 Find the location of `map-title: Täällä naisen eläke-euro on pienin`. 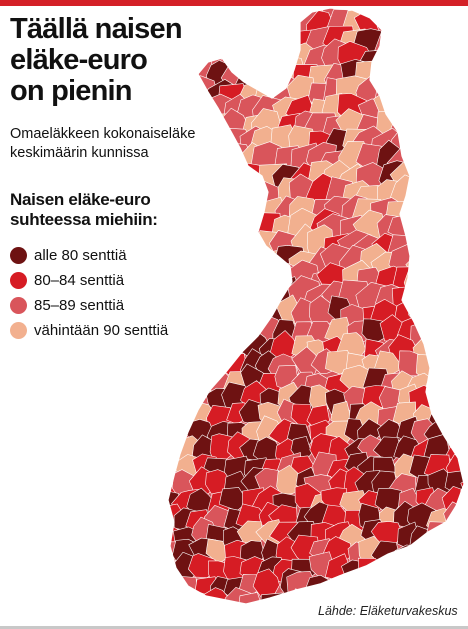

map-title: Täällä naisen eläke-euro on pienin is located at coordinates (96, 60).